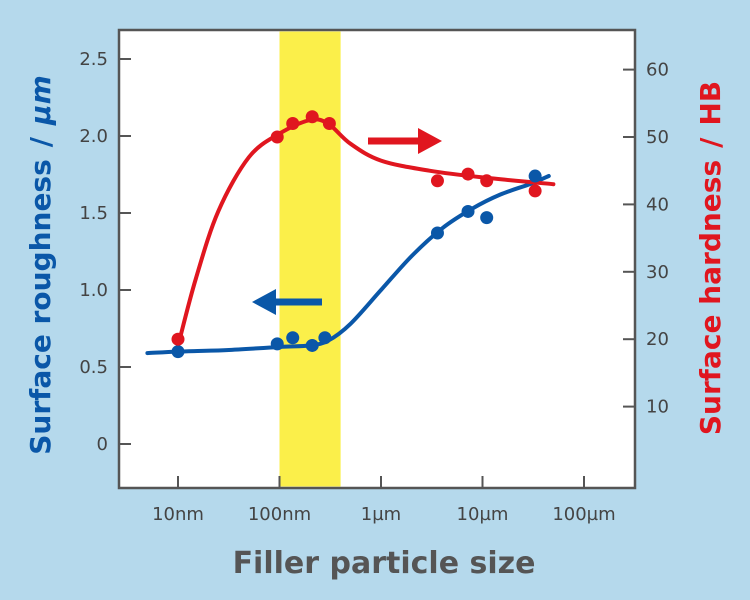 Image resolution: width=750 pixels, height=600 pixels. What do you see at coordinates (710, 297) in the screenshot?
I see `right-axis-title-main: Surface hardness` at bounding box center [710, 297].